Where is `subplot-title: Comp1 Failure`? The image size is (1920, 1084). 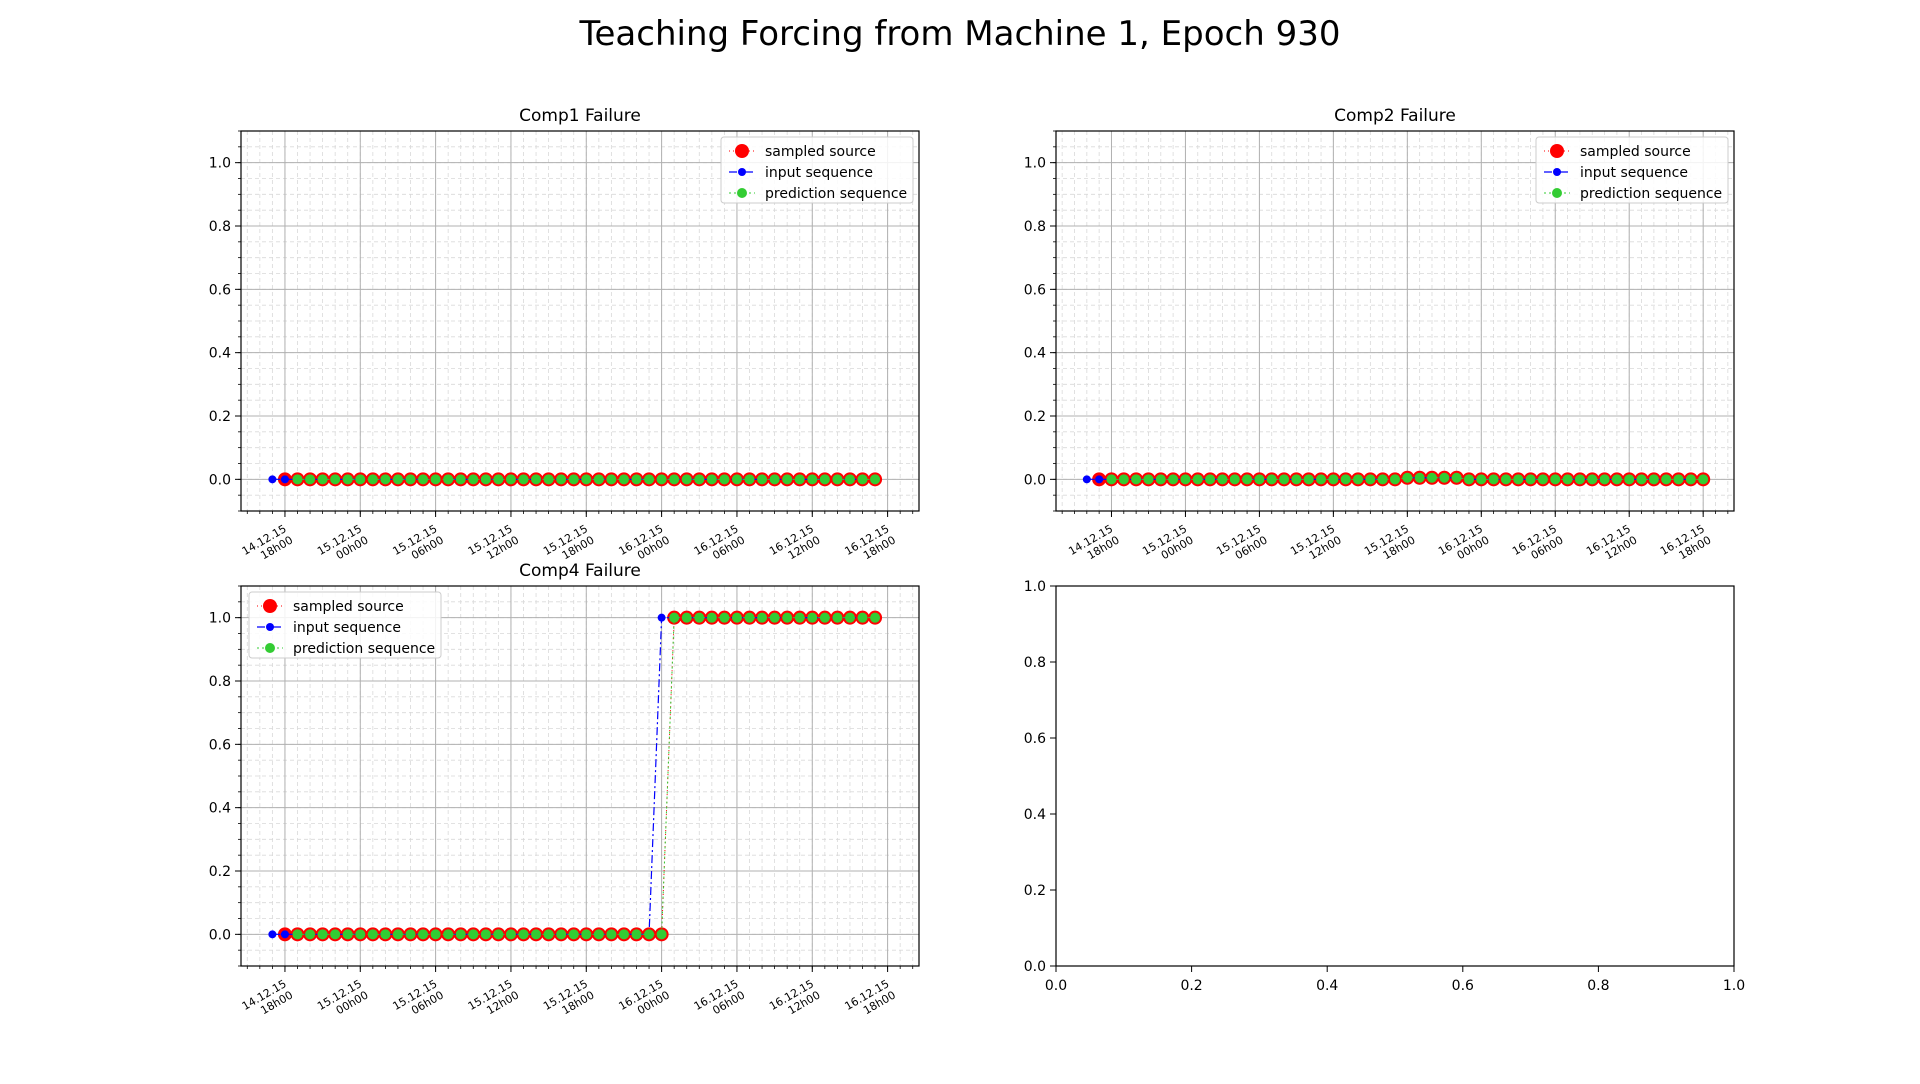 subplot-title: Comp1 Failure is located at coordinates (580, 116).